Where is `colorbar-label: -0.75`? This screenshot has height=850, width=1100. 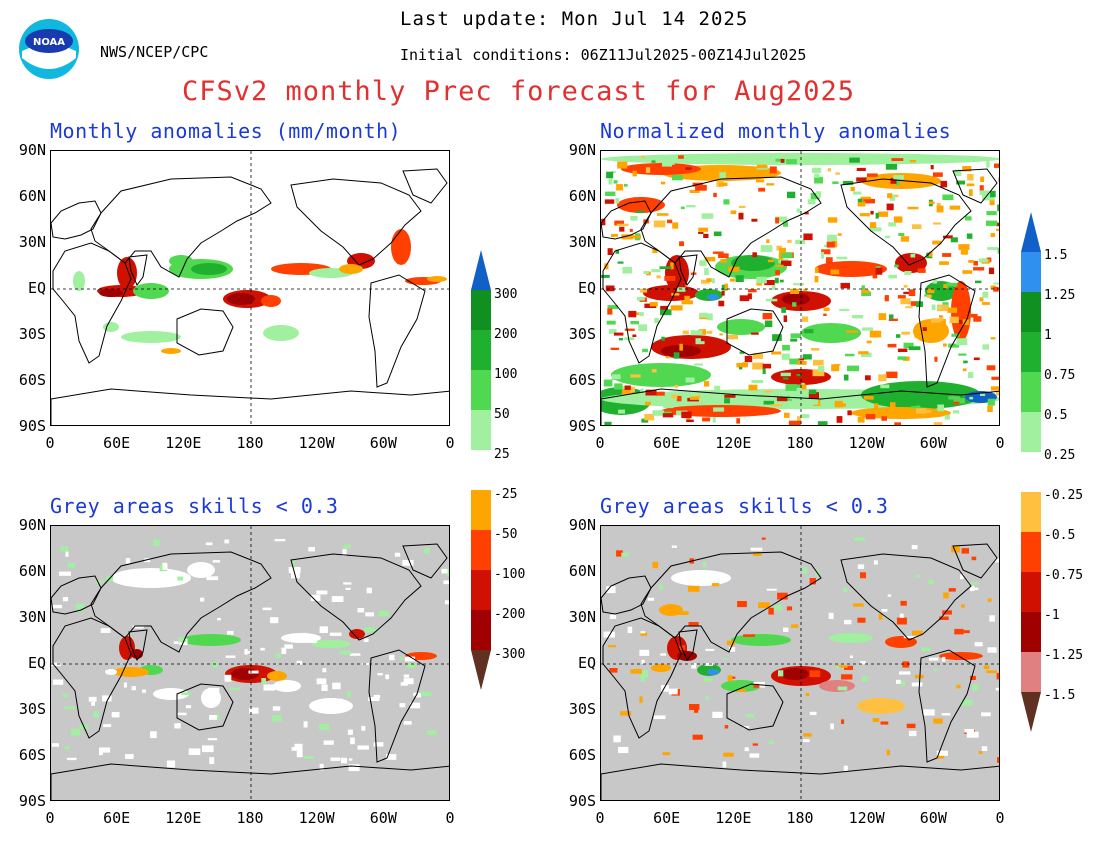 colorbar-label: -0.75 is located at coordinates (1064, 575).